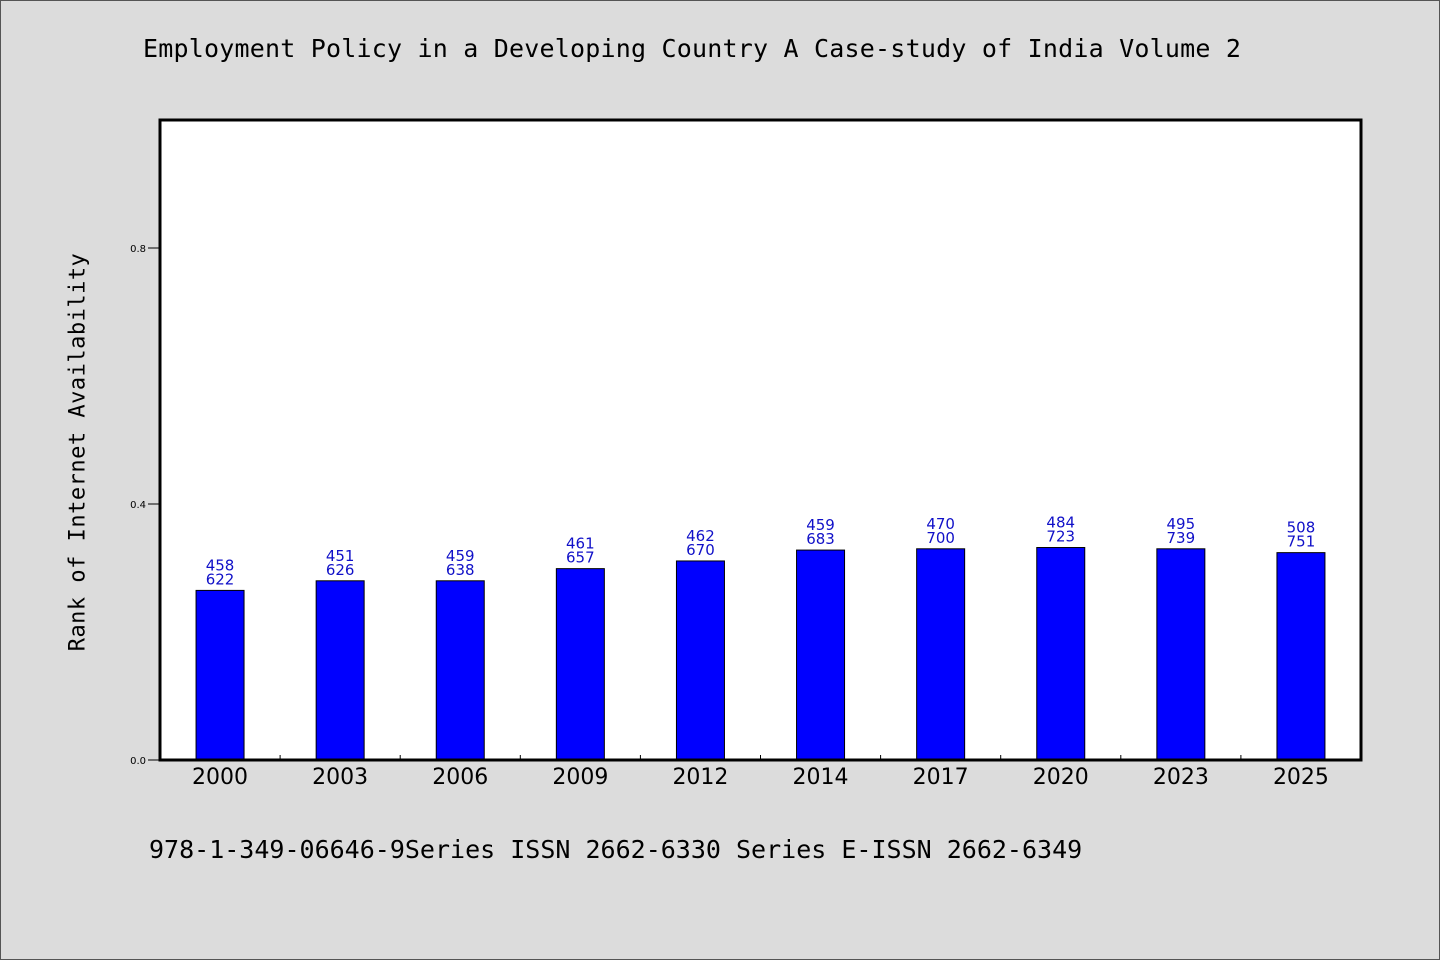 The image size is (1440, 960). What do you see at coordinates (138, 249) in the screenshot?
I see `y-tick-label: 0.8` at bounding box center [138, 249].